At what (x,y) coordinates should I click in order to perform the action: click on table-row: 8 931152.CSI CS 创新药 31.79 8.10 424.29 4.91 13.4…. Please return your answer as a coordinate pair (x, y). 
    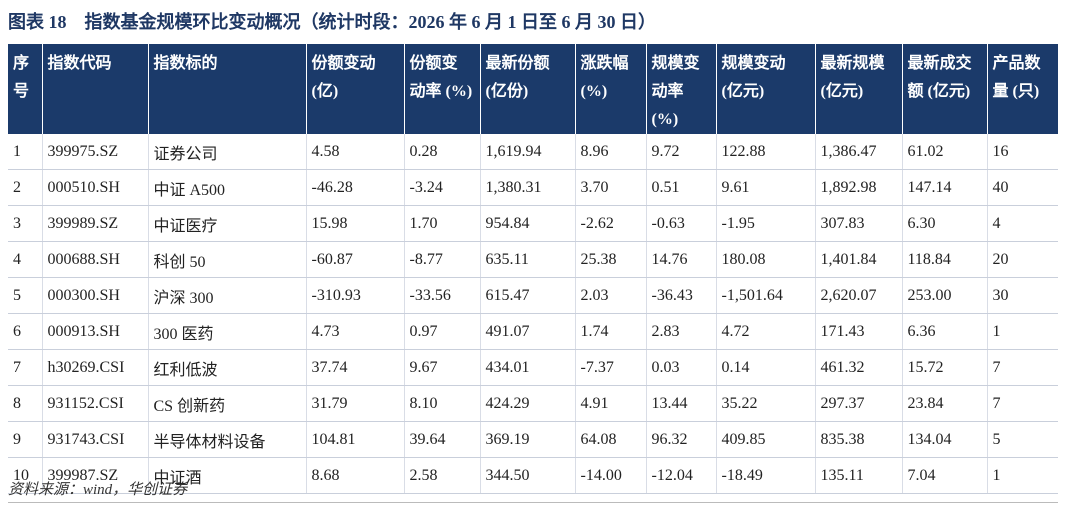
    Looking at the image, I should click on (533, 403).